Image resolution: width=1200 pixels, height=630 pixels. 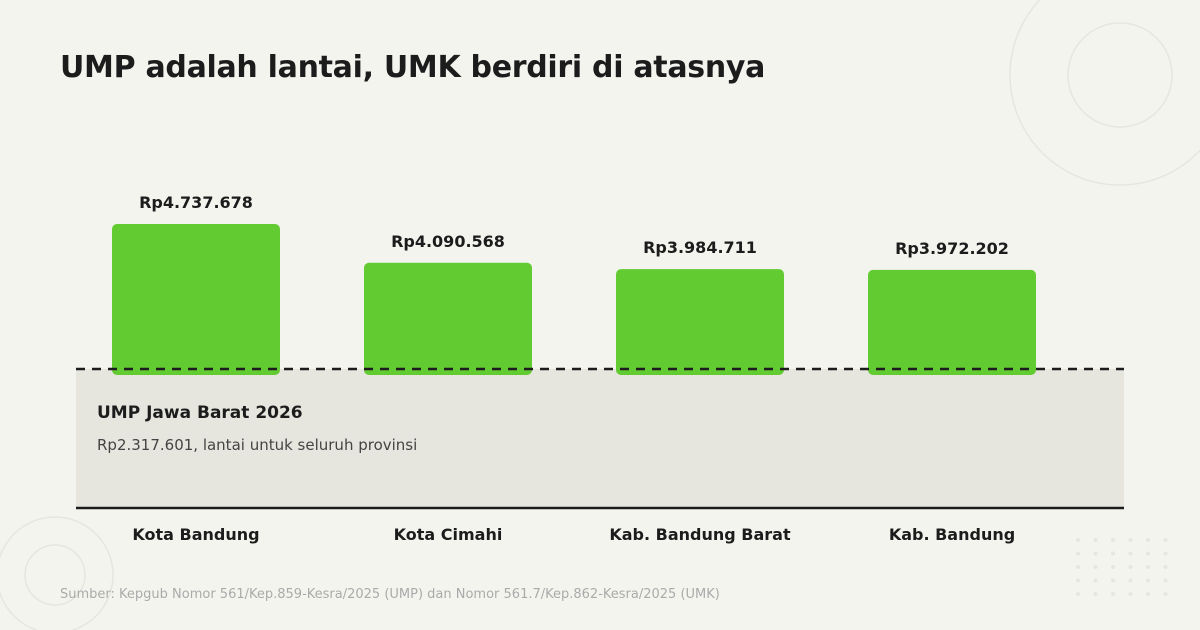 I want to click on bar-value-label: Rp3.984.711, so click(x=700, y=247).